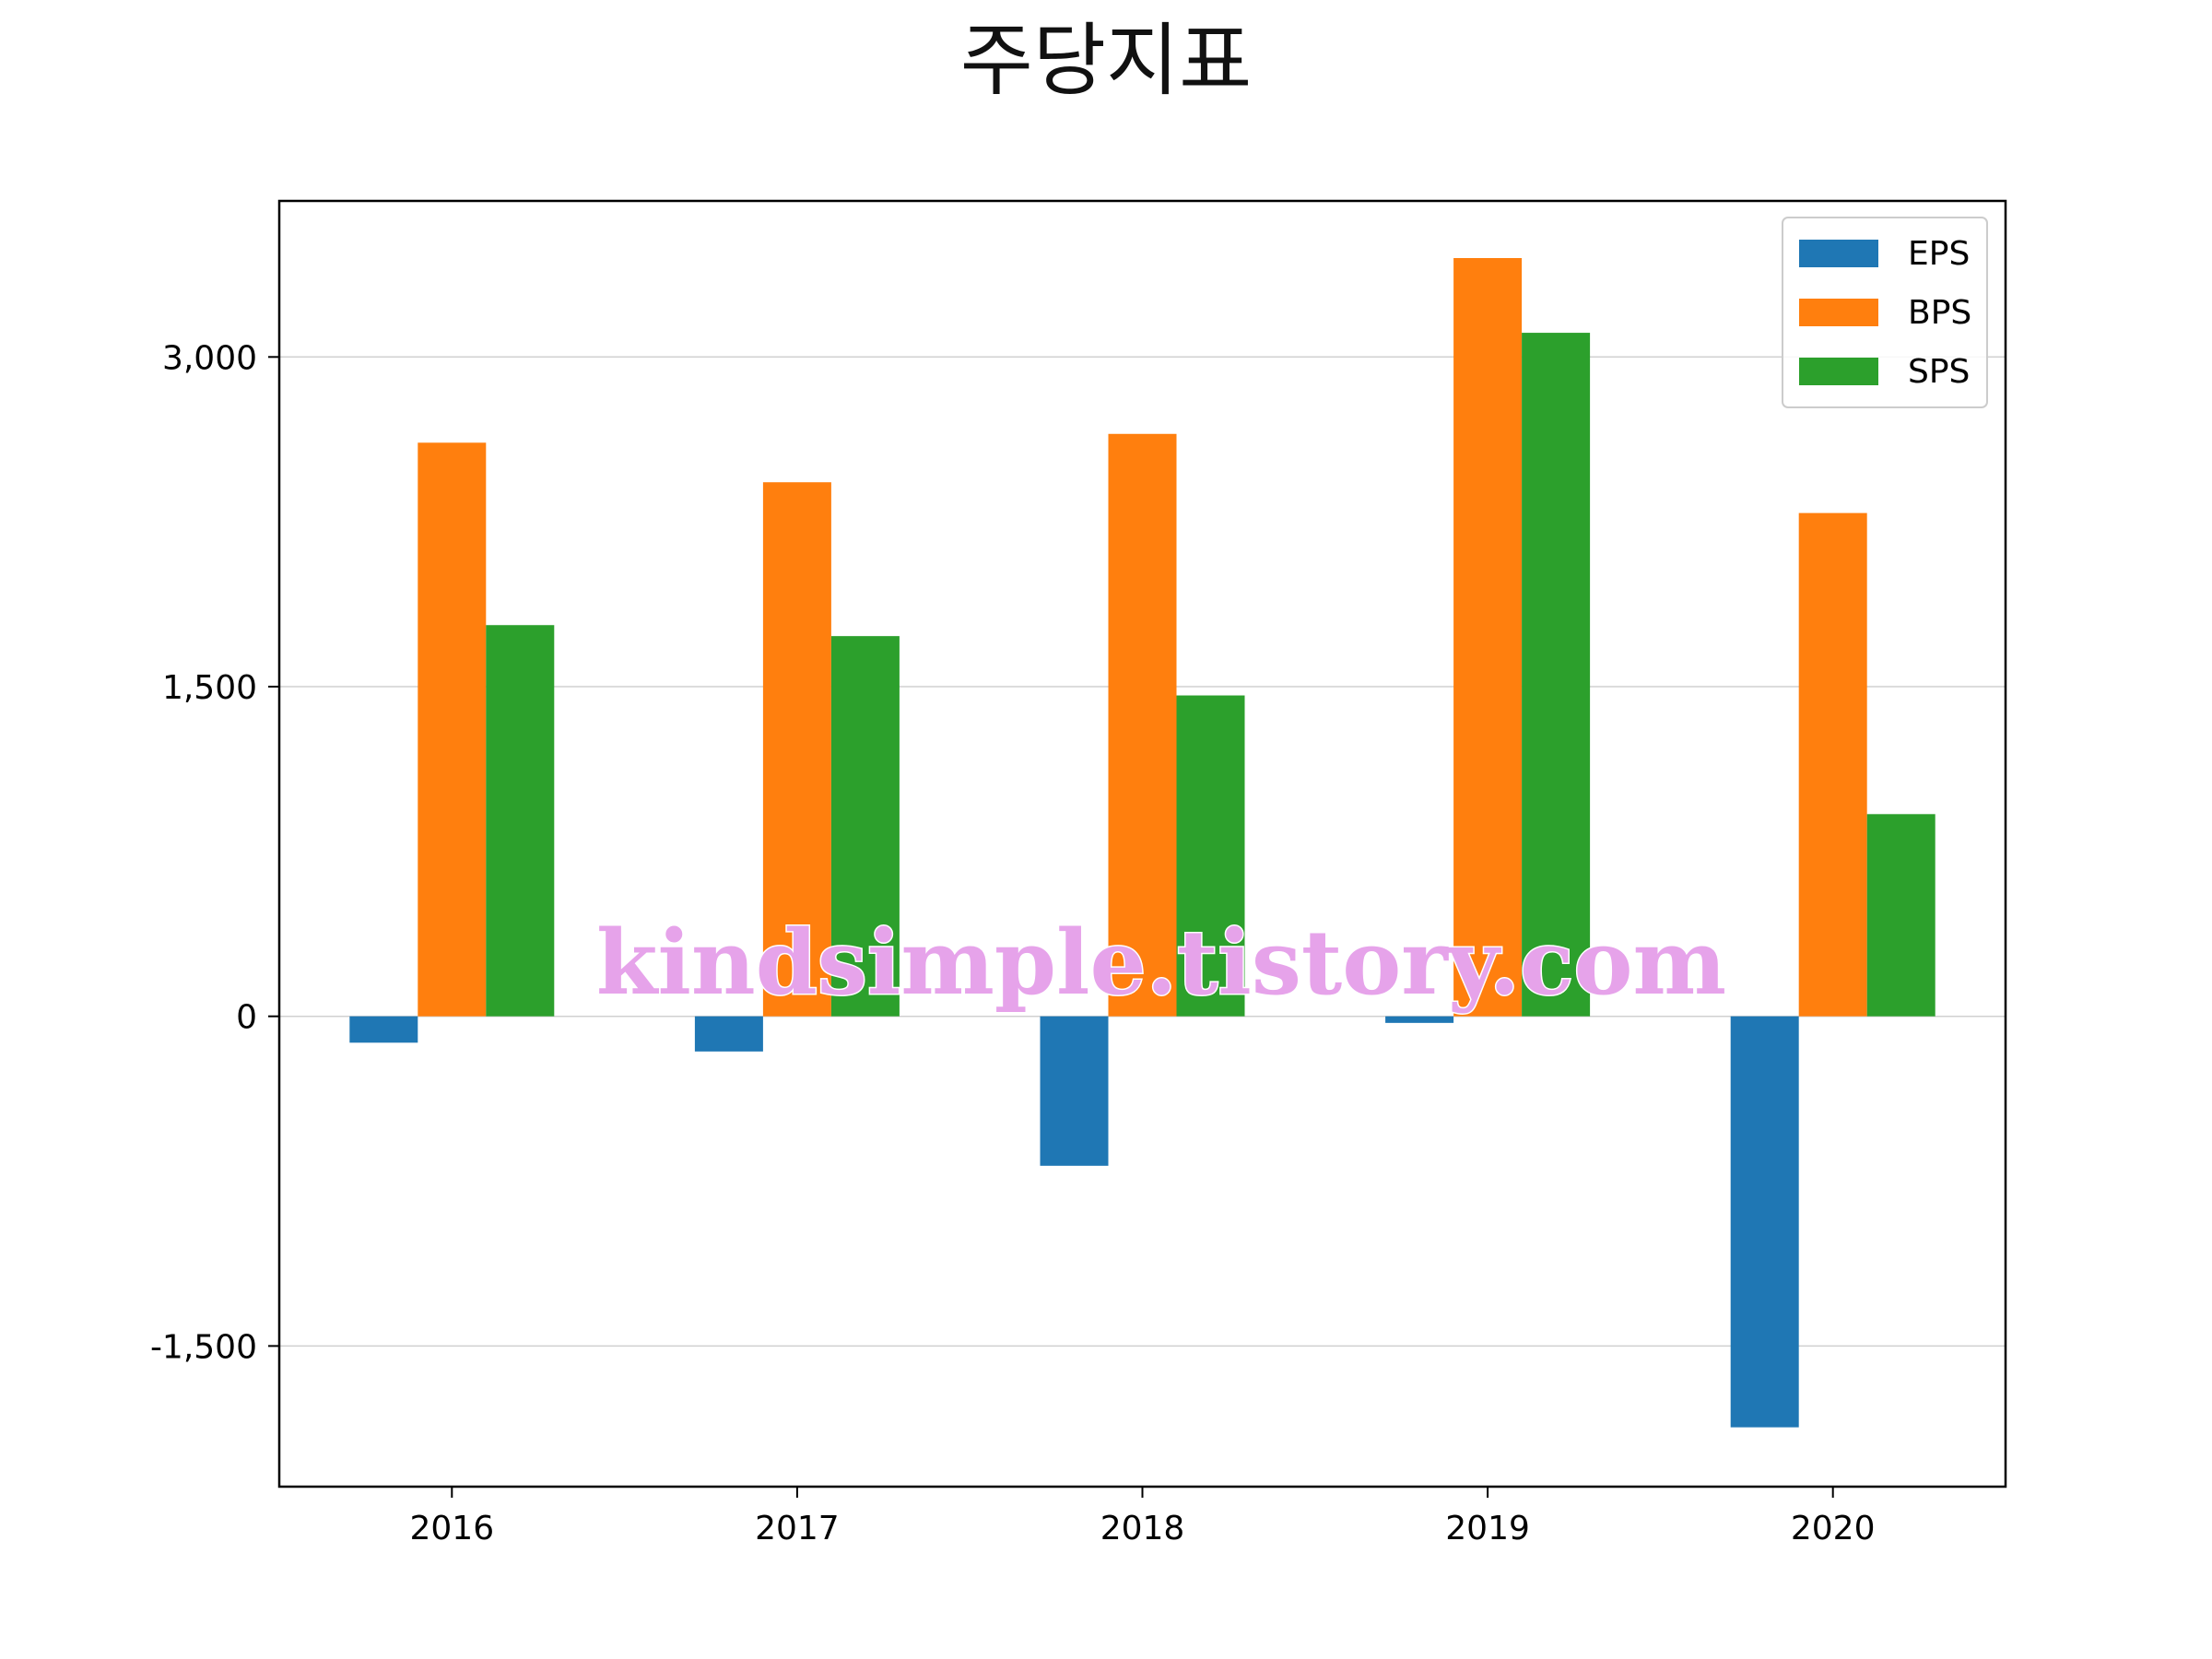 This screenshot has height=1659, width=2212. Describe the element at coordinates (865, 826) in the screenshot. I see `bar-sps-2017` at that location.